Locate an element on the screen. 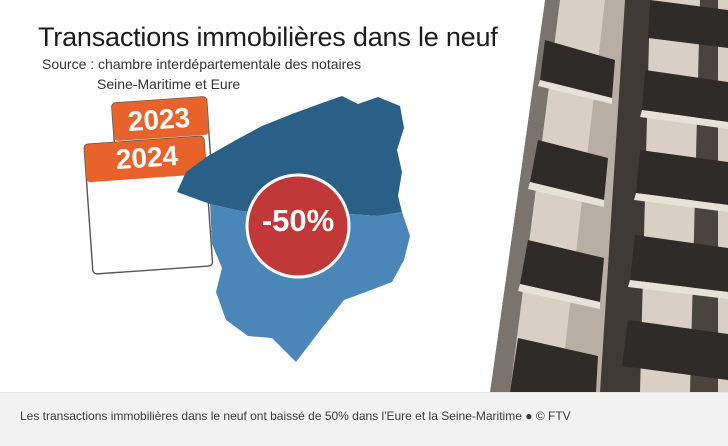 The image size is (728, 446). calendar-2023-label: 2023 is located at coordinates (159, 119).